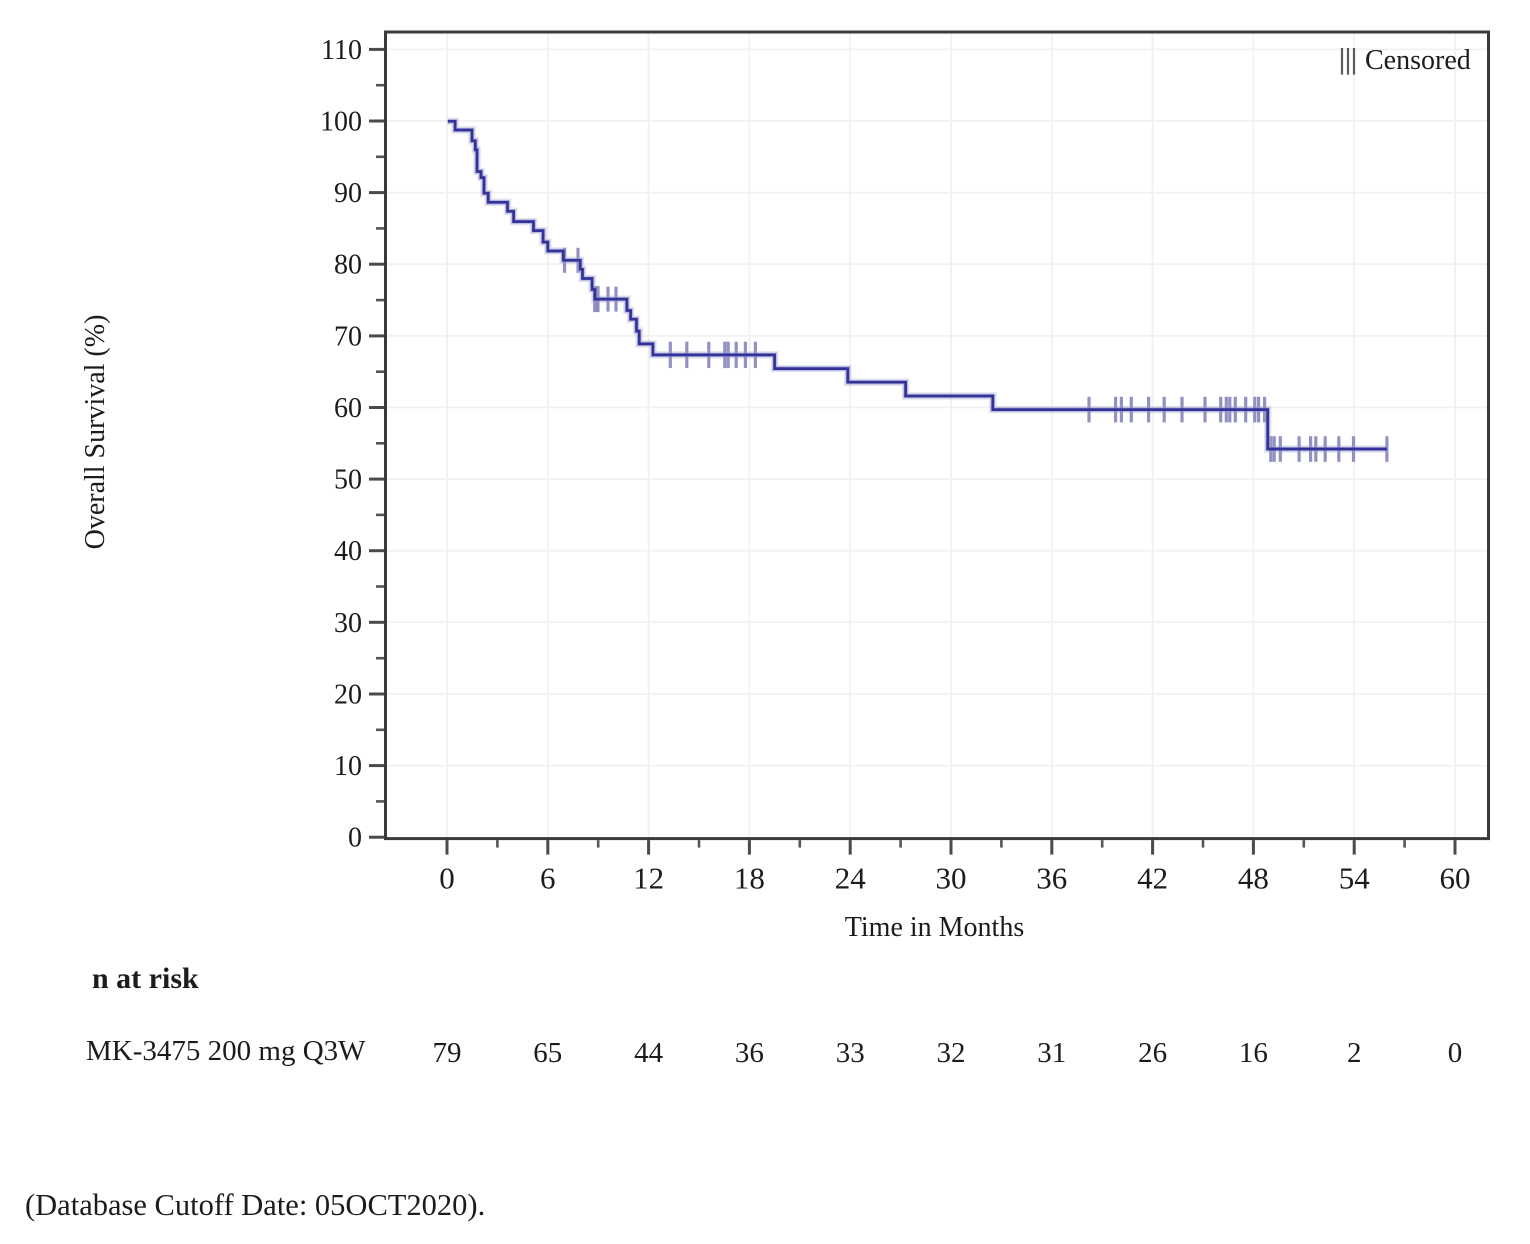  I want to click on svg-text: 31, so click(1051, 1053).